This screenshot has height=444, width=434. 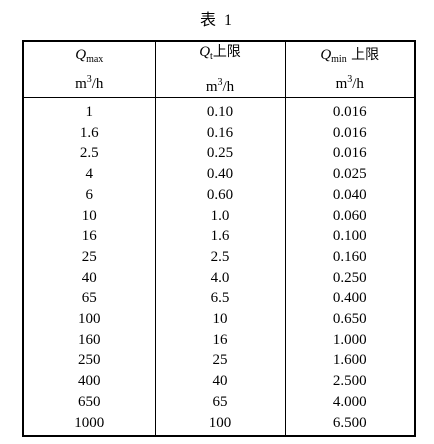 I want to click on cell-qmax: 1000, so click(x=89, y=425).